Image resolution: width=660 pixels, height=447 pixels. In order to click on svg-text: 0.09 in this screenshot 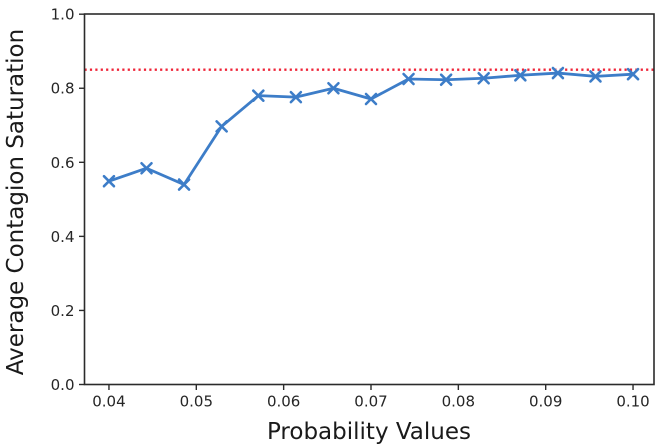, I will do `click(545, 402)`.